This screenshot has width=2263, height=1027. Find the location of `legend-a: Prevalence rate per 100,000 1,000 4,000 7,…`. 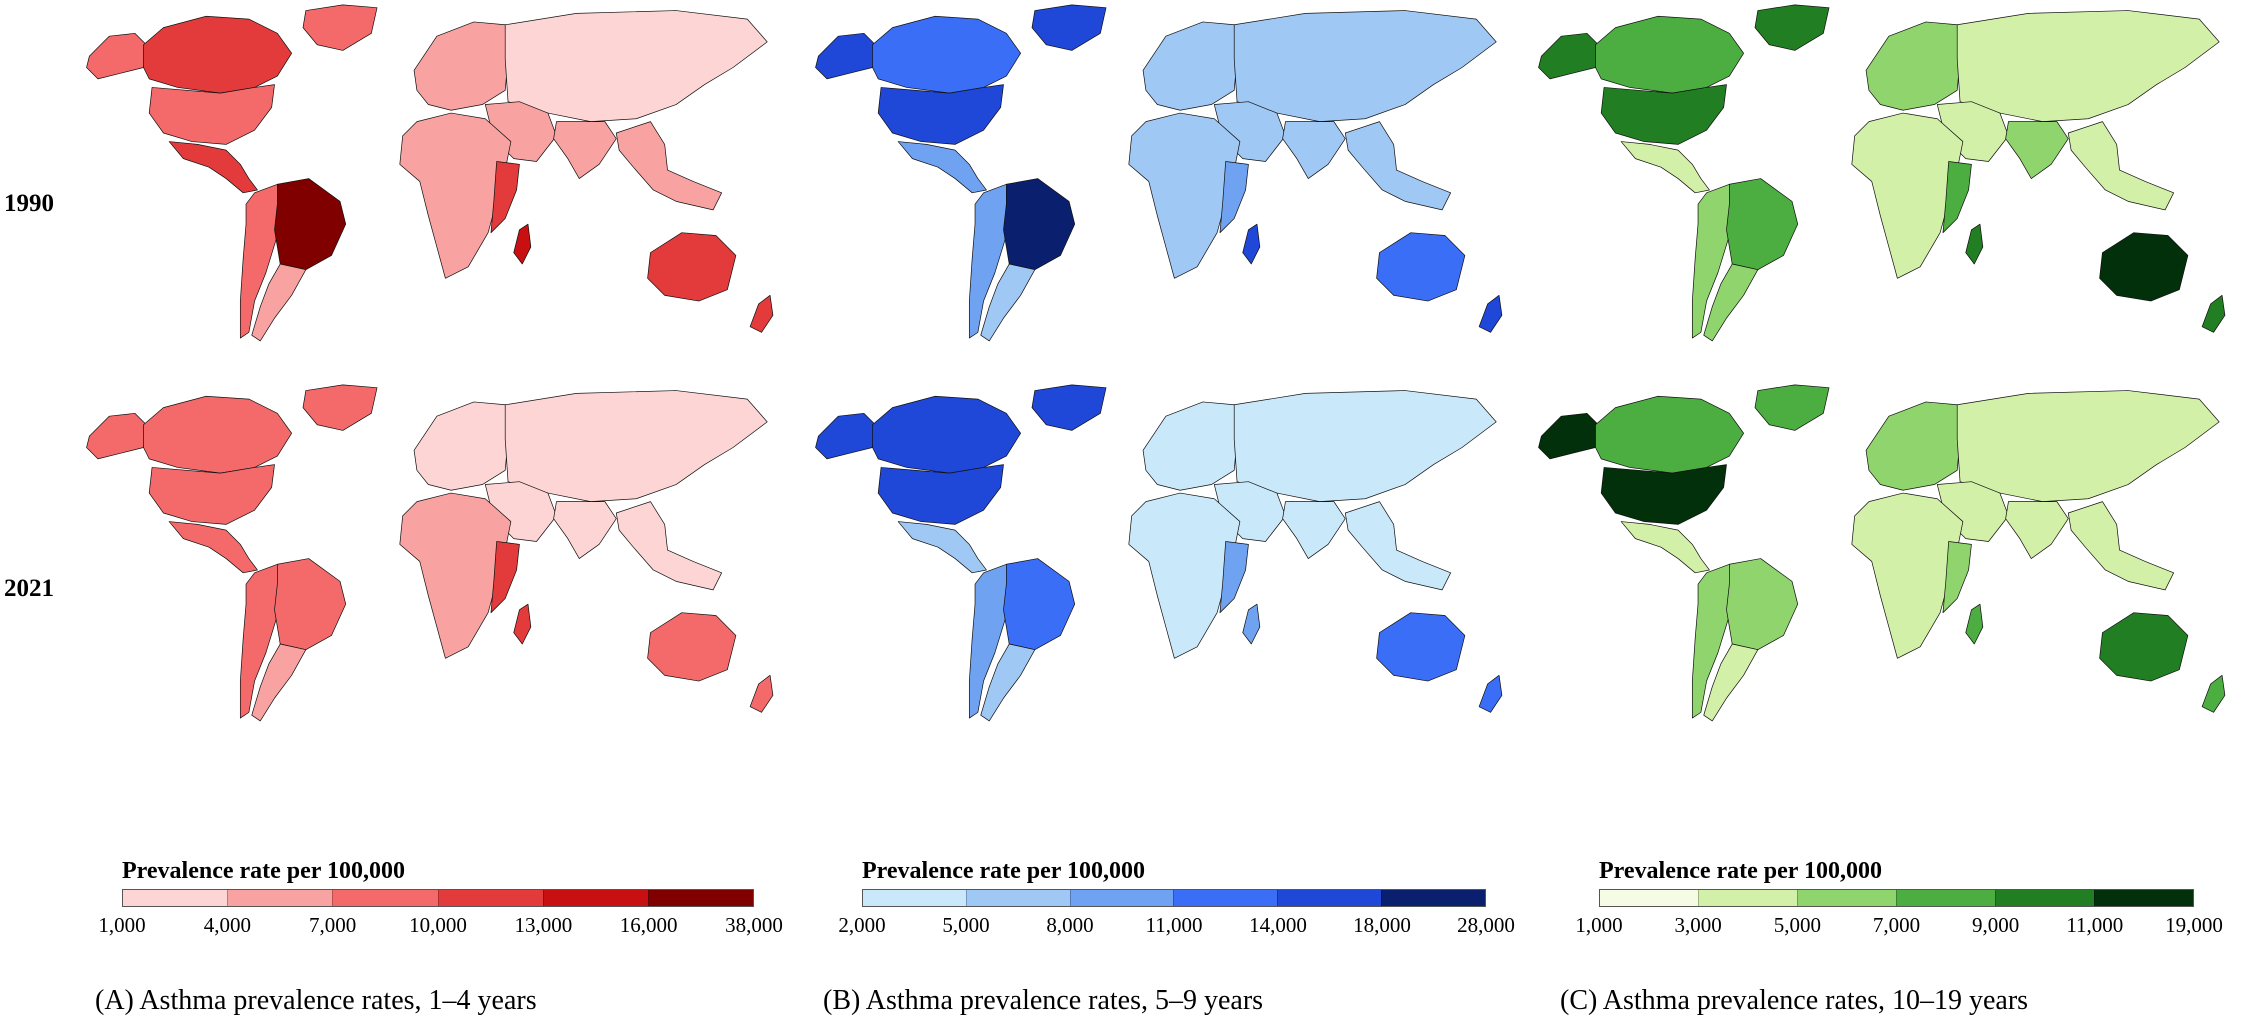

legend-a: Prevalence rate per 100,000 1,000 4,000 7,… is located at coordinates (440, 897).